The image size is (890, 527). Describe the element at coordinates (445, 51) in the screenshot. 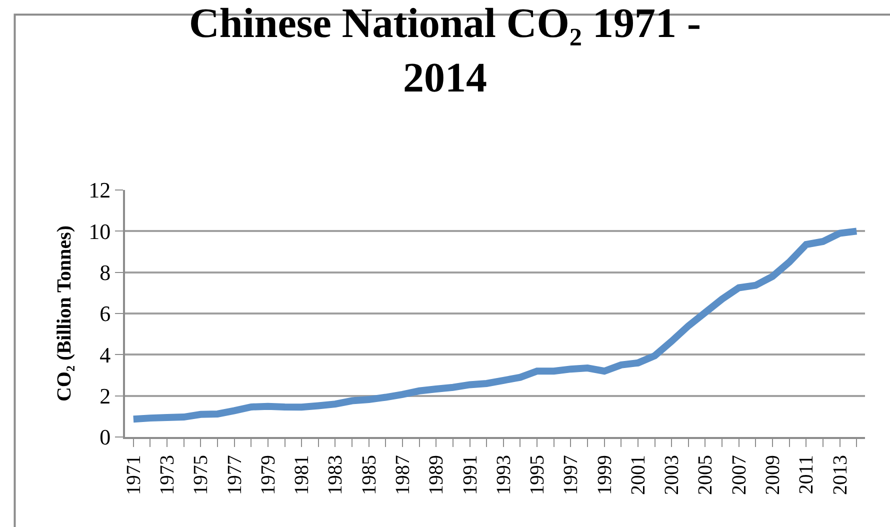

I see `chart-title: Chinese National CO₂ 1971 - 2014` at that location.